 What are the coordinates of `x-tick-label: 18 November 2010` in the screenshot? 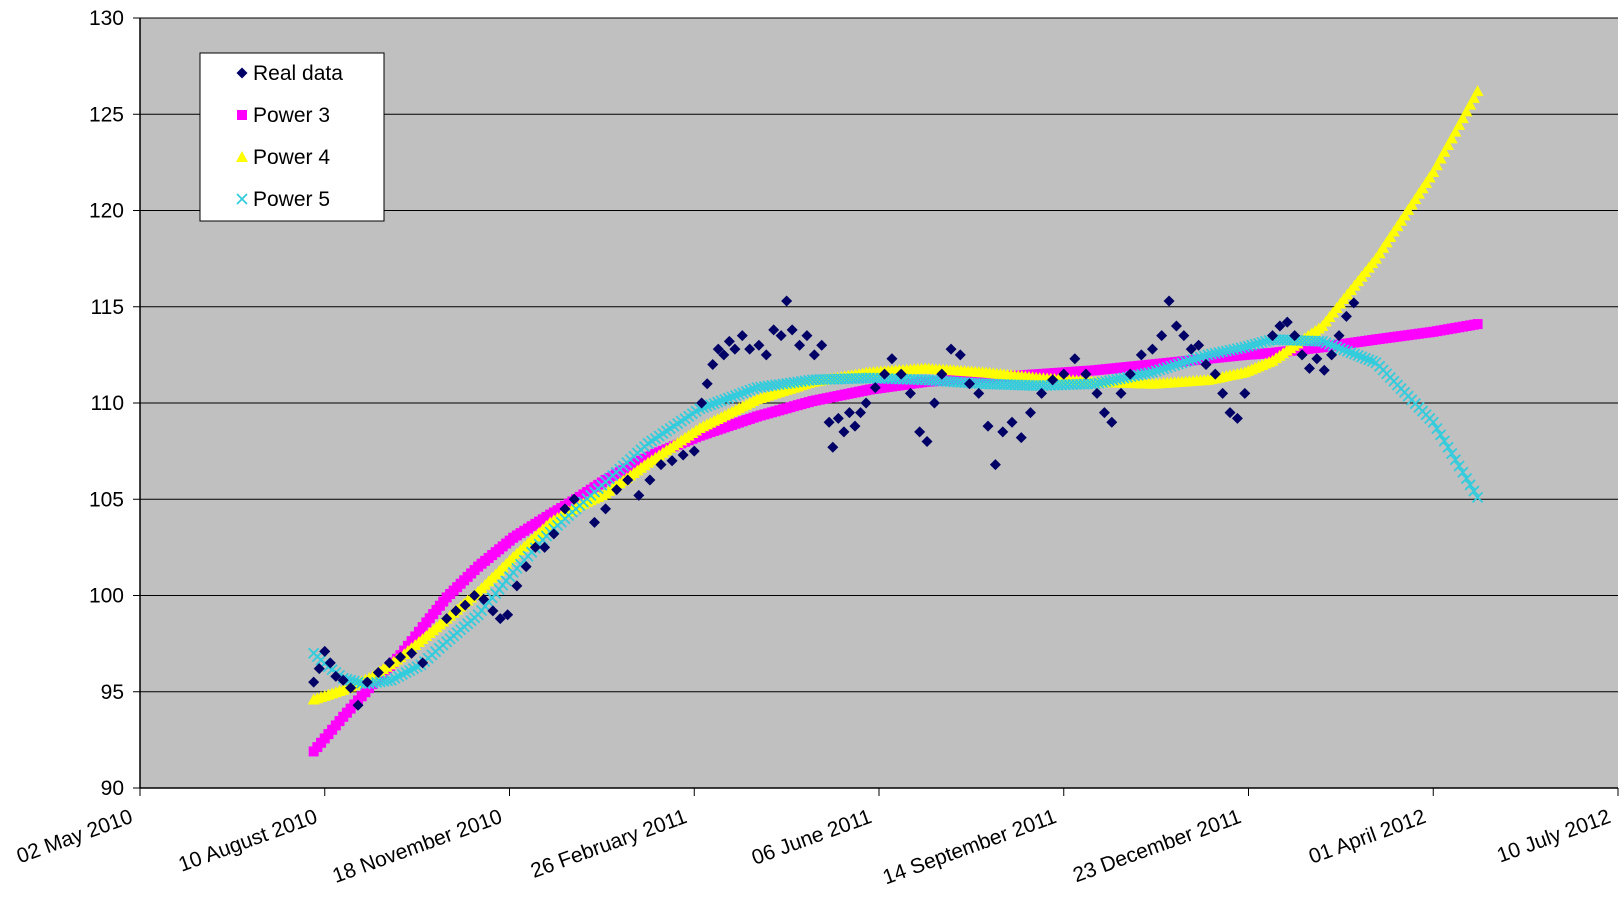 It's located at (417, 846).